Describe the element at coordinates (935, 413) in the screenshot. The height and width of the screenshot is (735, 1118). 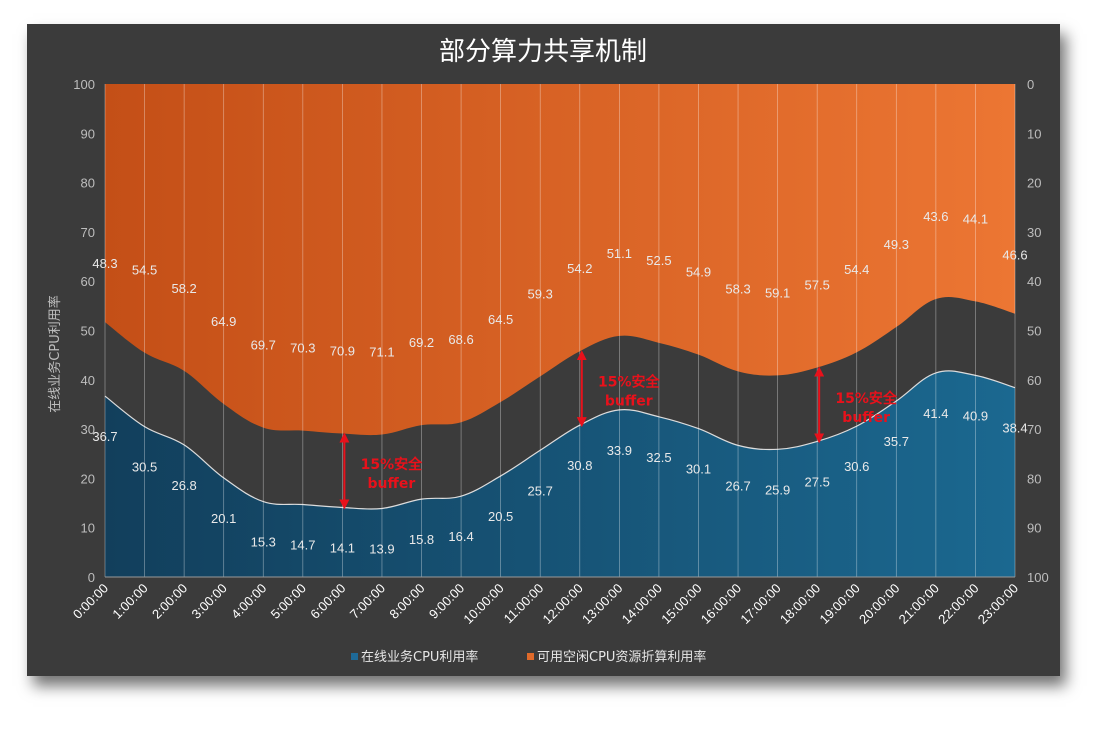
I see `data-label-online: 41.4` at that location.